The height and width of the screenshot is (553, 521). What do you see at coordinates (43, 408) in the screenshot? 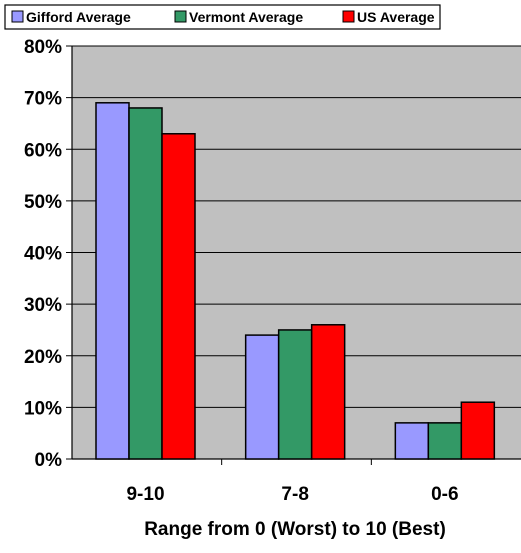
I see `y-tick-label: 10%` at bounding box center [43, 408].